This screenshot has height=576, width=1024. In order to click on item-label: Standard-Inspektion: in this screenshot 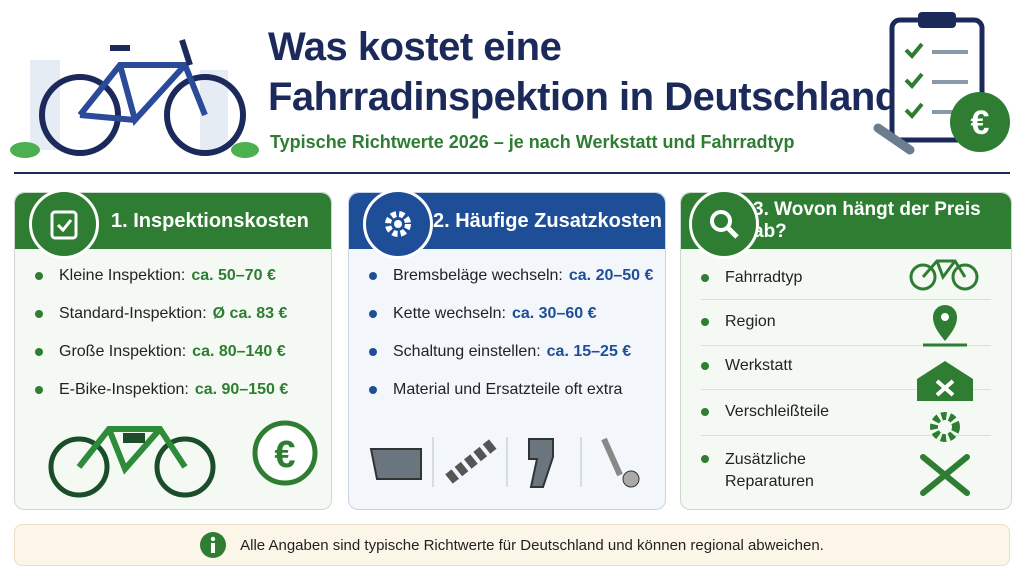, I will do `click(133, 313)`.